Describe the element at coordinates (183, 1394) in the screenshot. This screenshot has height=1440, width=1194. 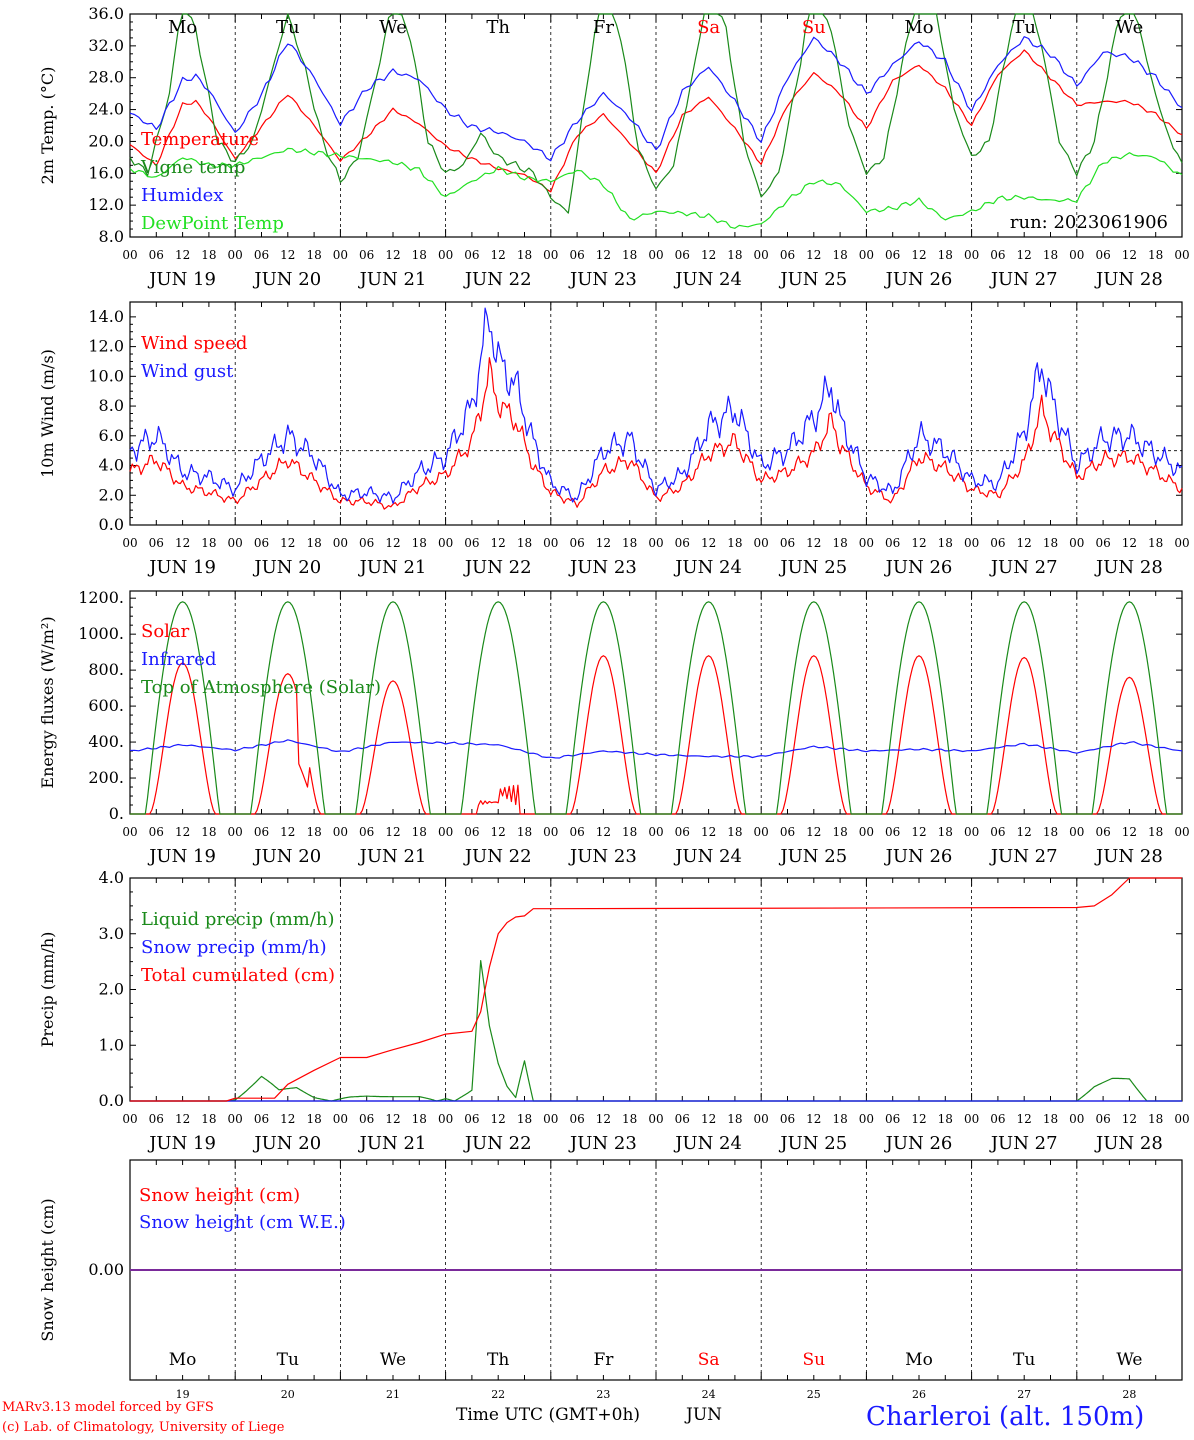
I see `day-number: 19` at that location.